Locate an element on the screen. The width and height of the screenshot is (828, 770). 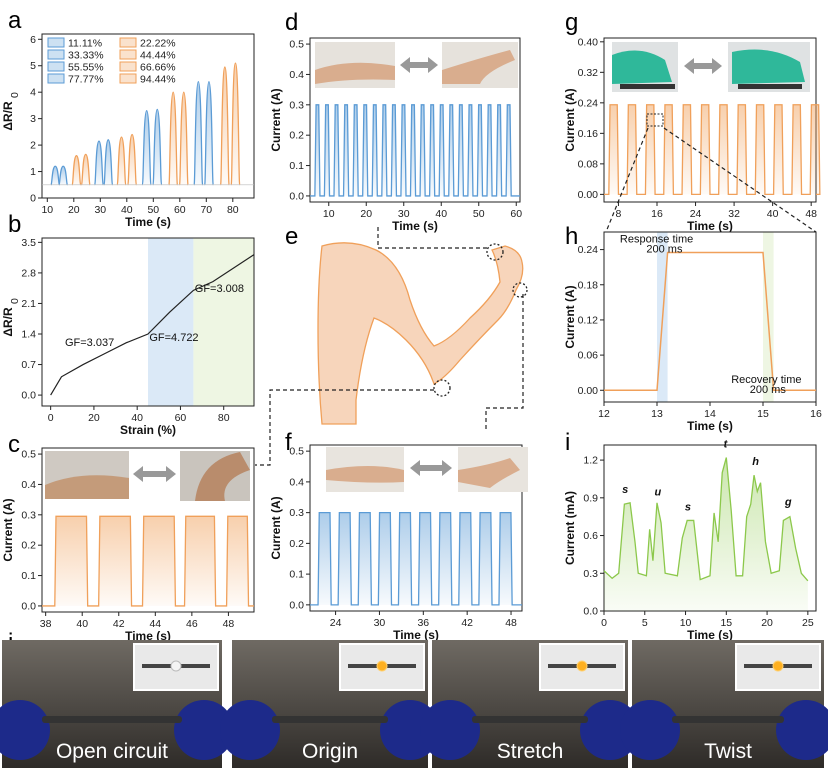
x-tick-label: 15 is located at coordinates (726, 623).